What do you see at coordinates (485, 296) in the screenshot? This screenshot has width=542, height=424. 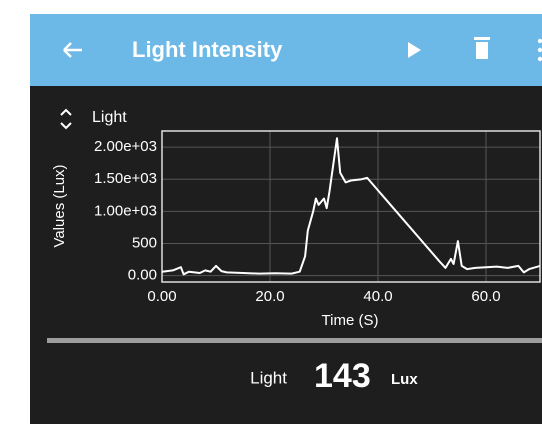 I see `x-tick-label: 60.0` at bounding box center [485, 296].